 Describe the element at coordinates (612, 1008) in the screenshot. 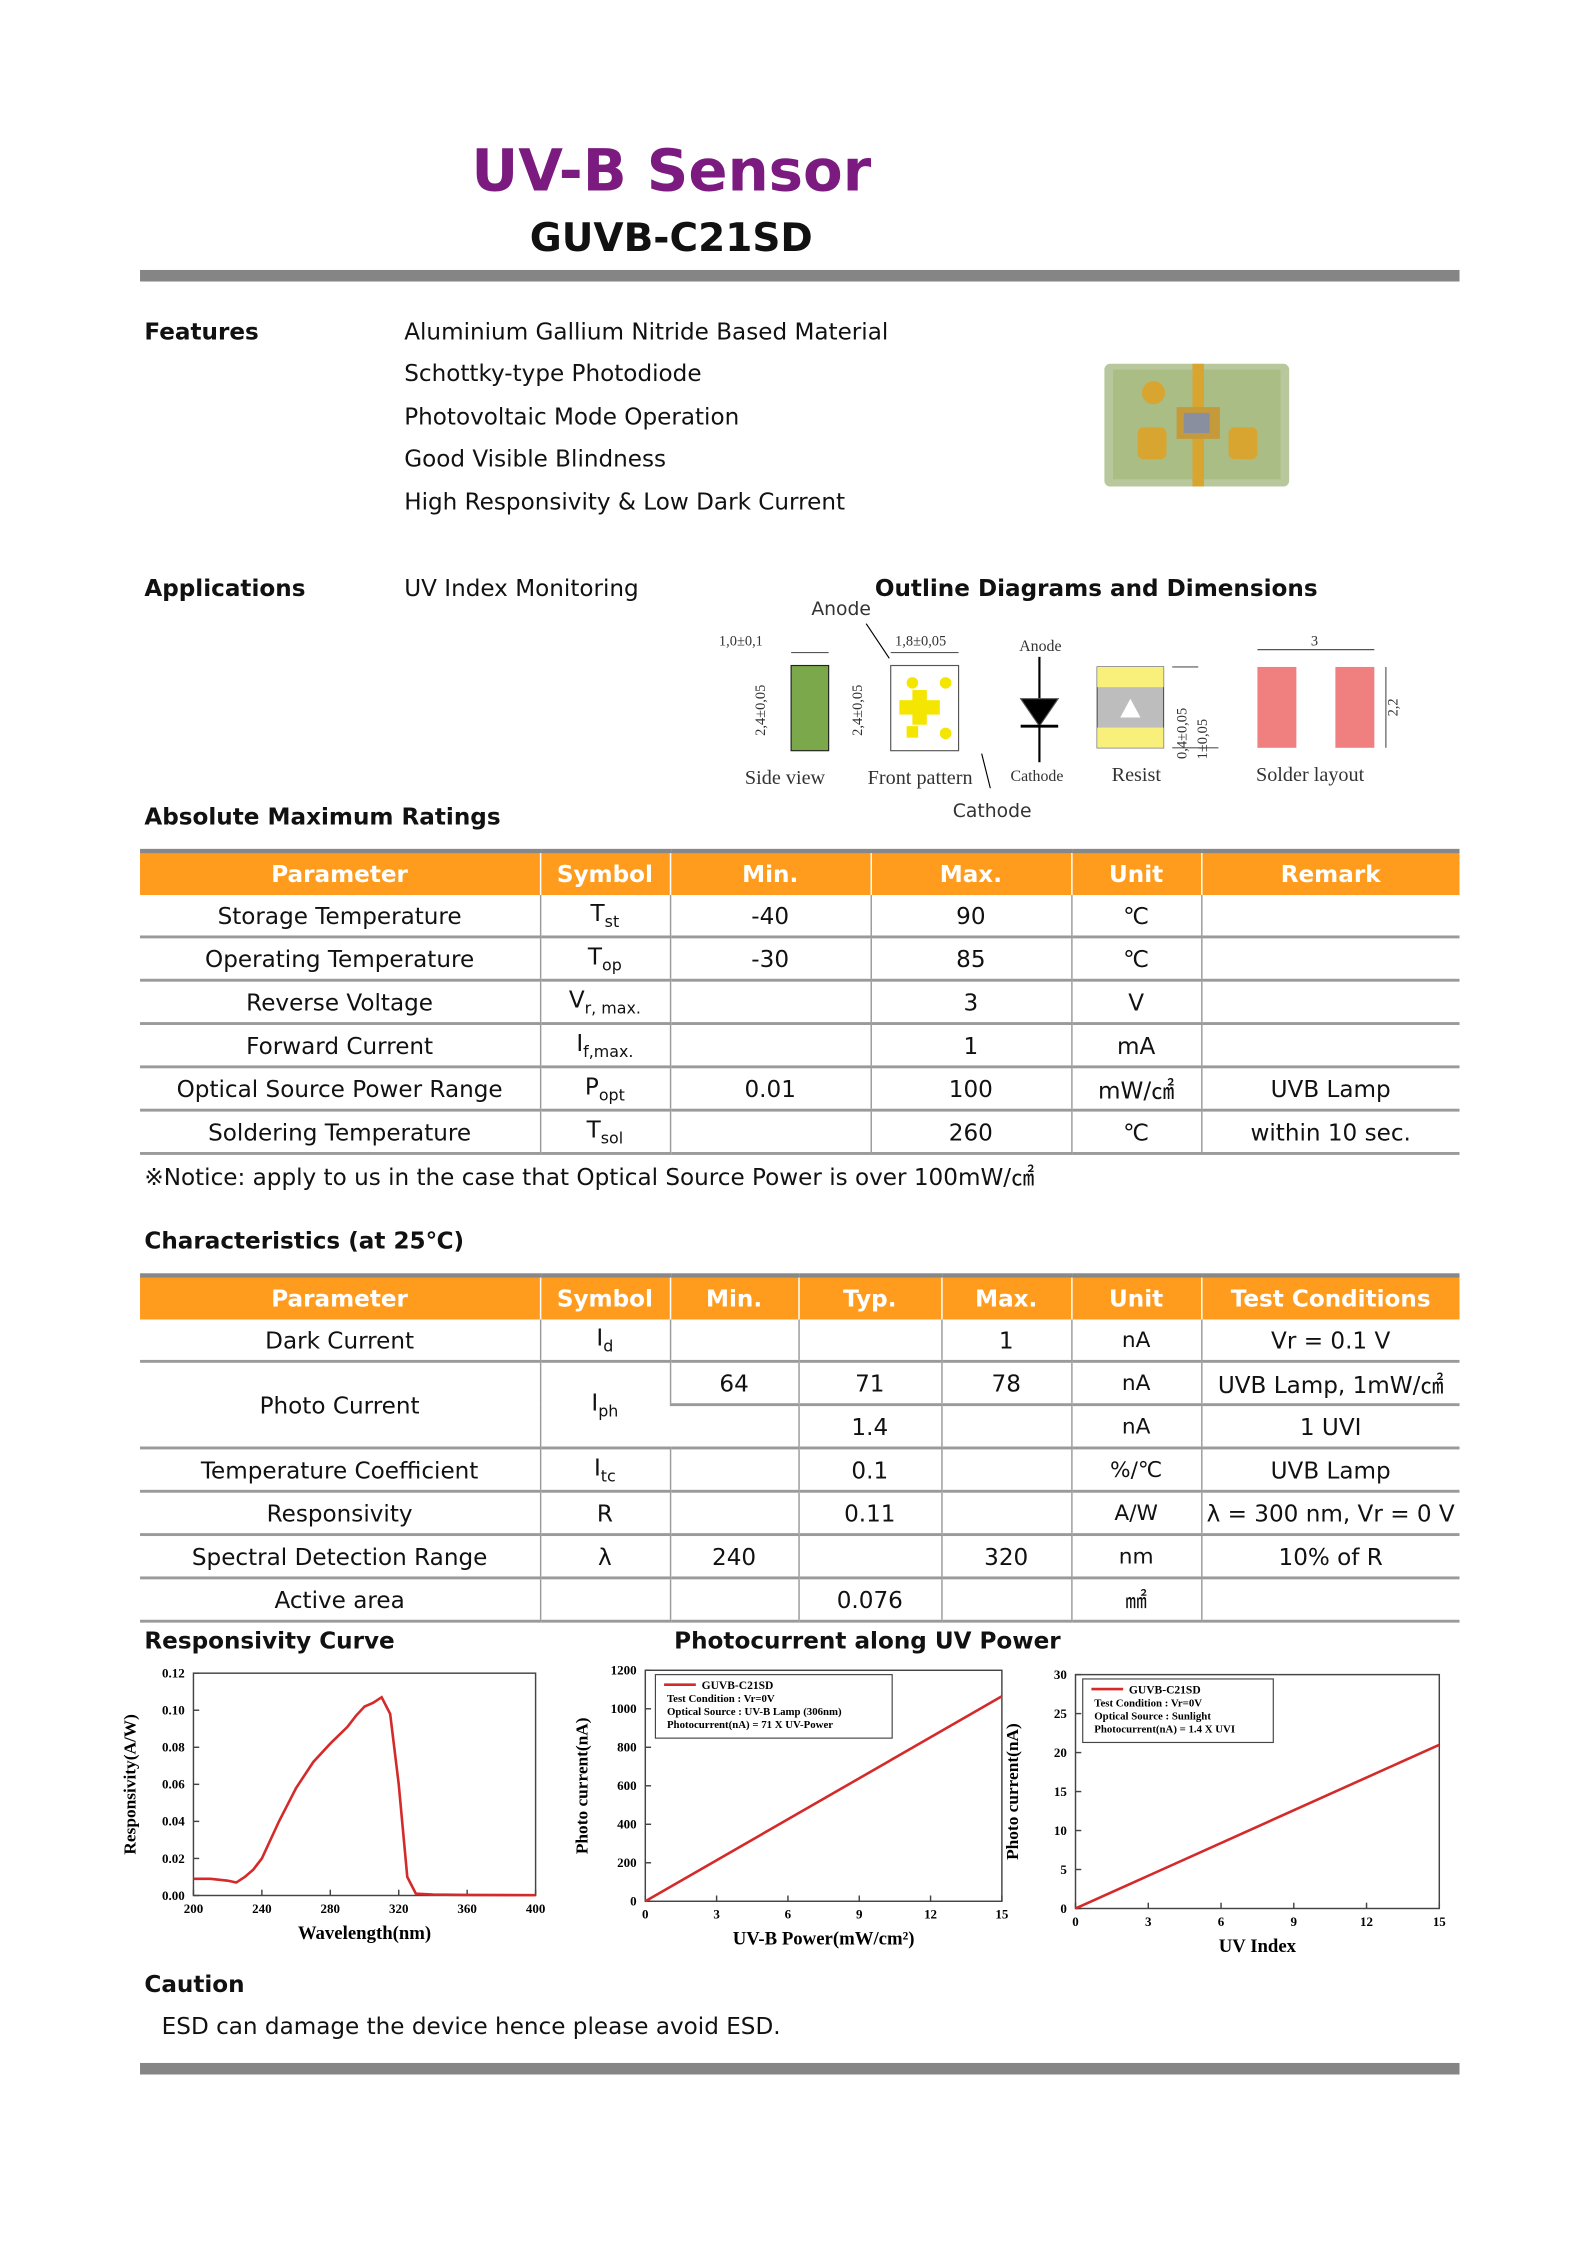

I see `symbol-subscript: r, max.` at that location.